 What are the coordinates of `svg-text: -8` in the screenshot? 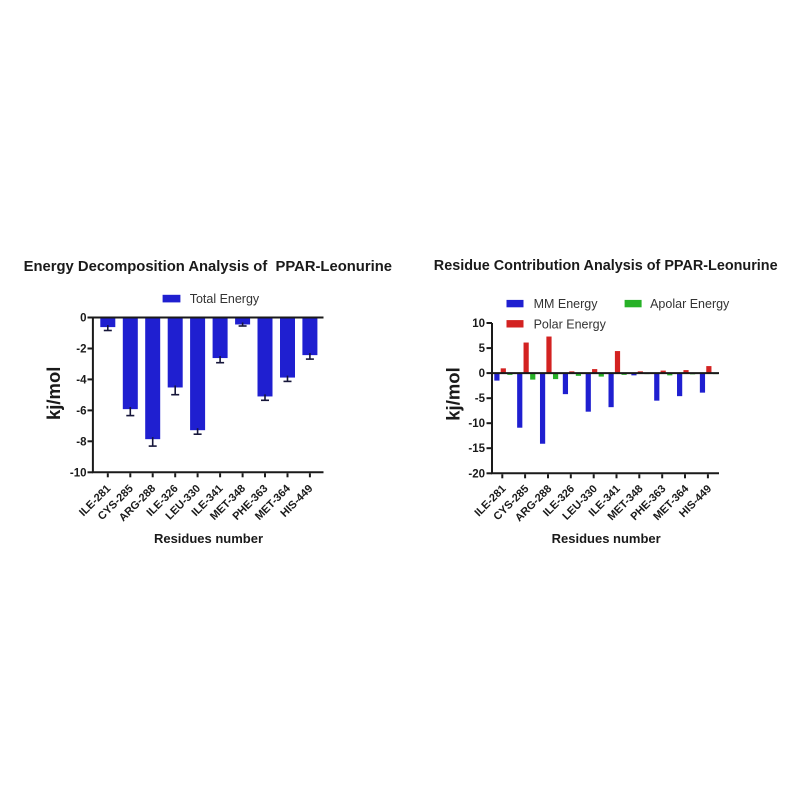 It's located at (81, 442).